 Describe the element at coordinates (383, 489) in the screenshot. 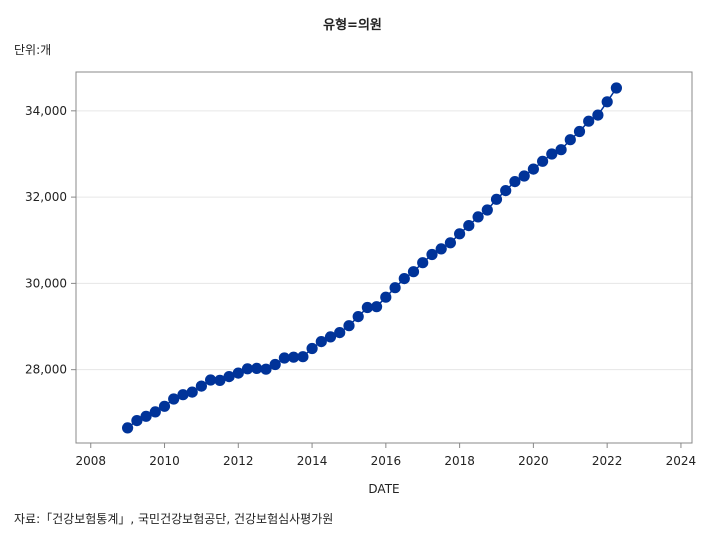

I see `x-axis-title: DATE` at that location.